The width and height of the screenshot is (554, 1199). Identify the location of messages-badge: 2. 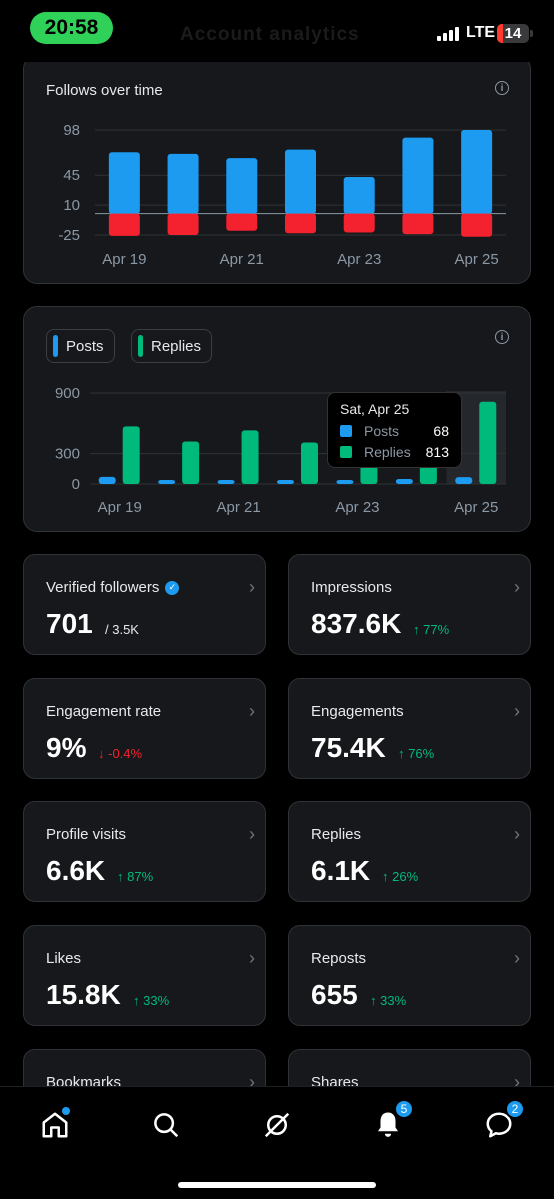
(515, 1109).